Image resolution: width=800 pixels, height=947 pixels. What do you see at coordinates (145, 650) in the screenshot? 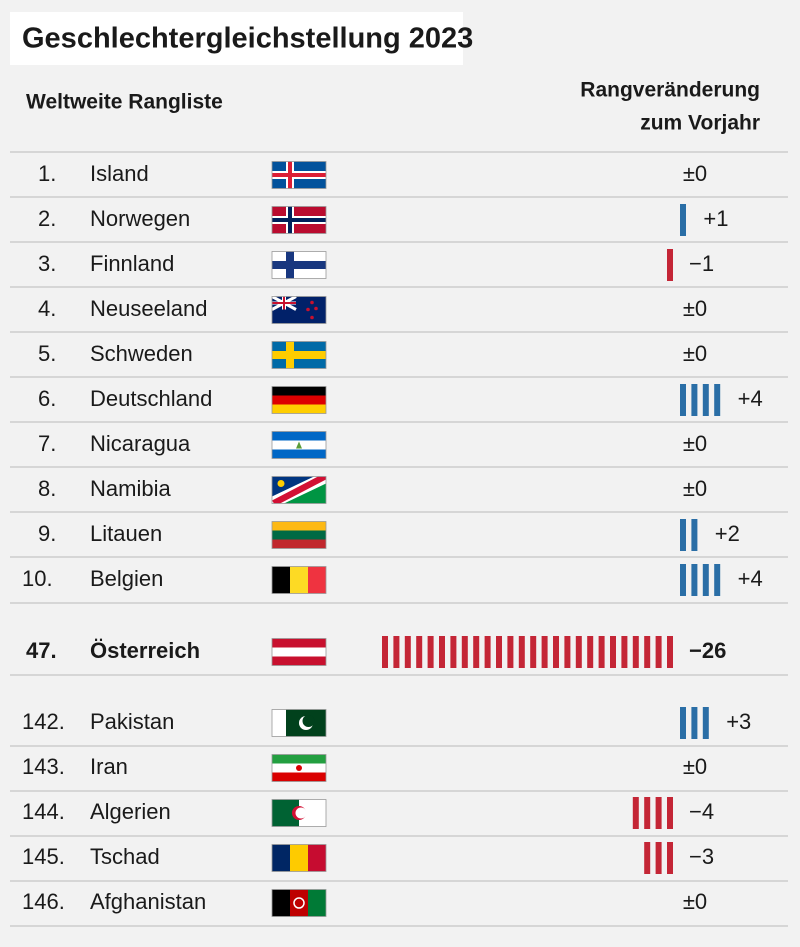
I see `country: Österreich` at bounding box center [145, 650].